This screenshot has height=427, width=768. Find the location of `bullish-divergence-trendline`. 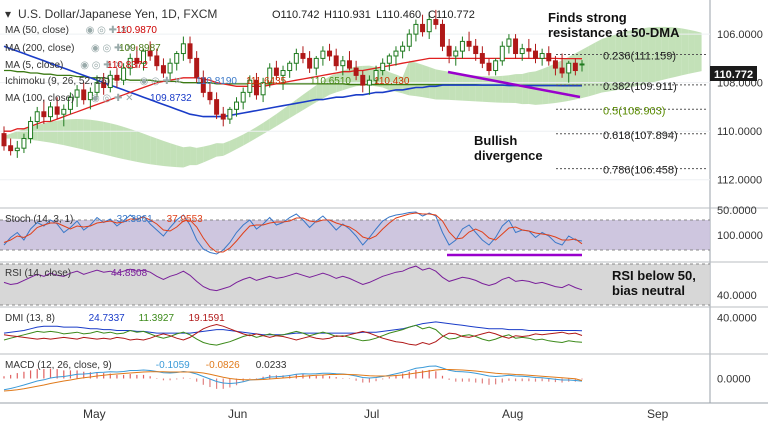

bullish-divergence-trendline is located at coordinates (514, 84).